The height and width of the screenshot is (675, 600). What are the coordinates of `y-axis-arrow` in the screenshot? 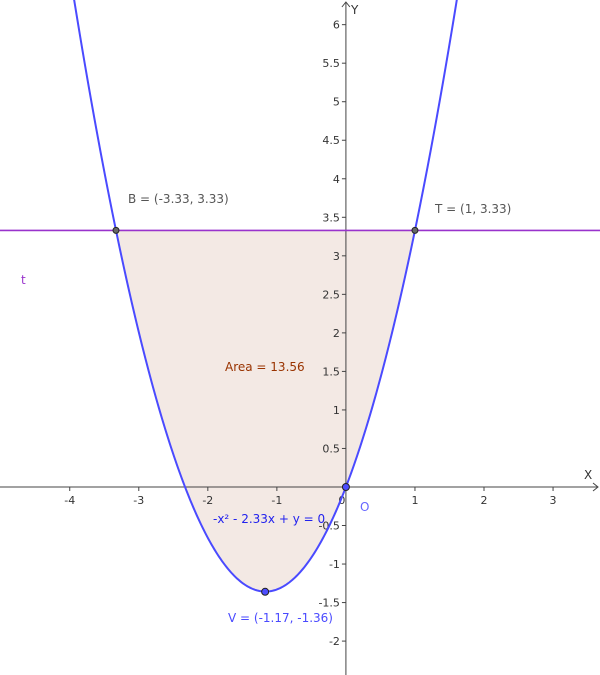 It's located at (346, 4).